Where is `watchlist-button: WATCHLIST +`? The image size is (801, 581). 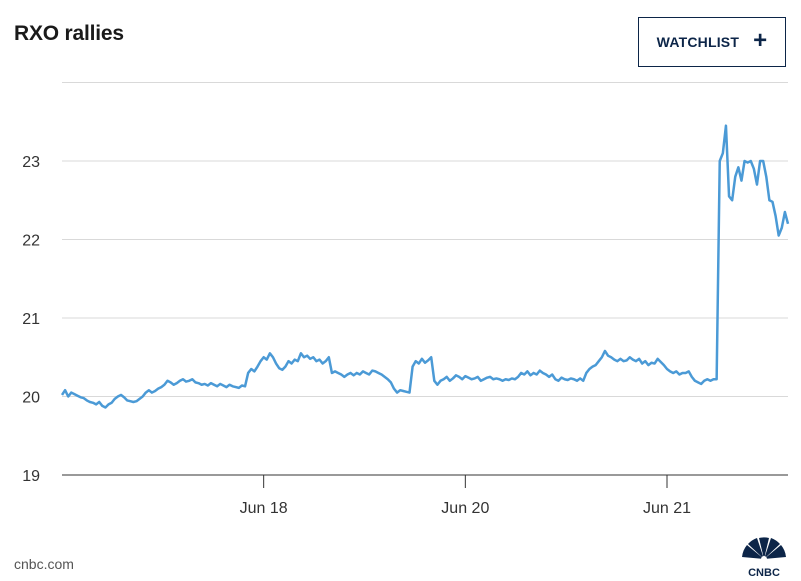
watchlist-button: WATCHLIST + is located at coordinates (712, 42).